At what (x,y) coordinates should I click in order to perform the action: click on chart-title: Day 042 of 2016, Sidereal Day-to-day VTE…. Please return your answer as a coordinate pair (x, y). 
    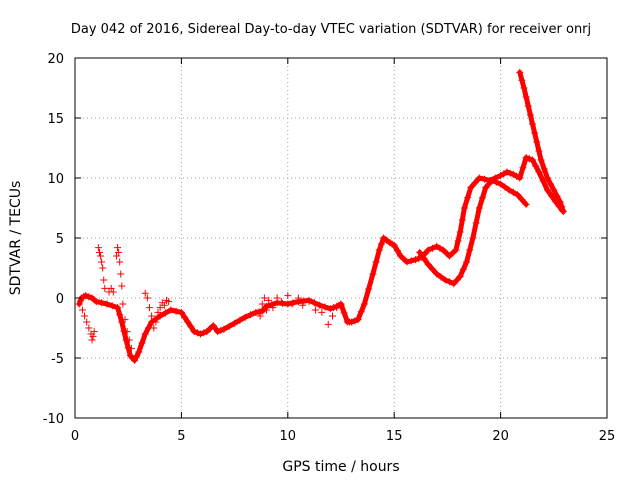
    Looking at the image, I should click on (331, 29).